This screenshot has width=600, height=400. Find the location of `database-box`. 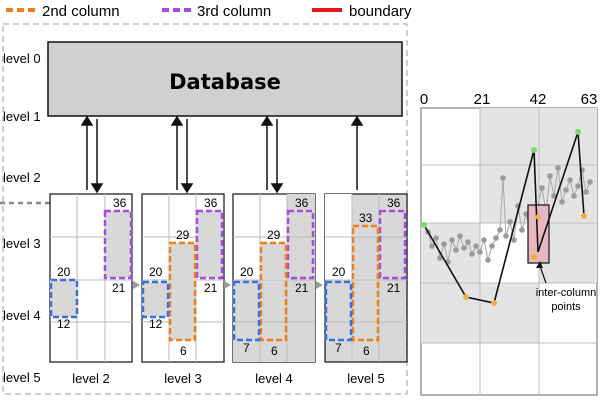

database-box is located at coordinates (225, 79).